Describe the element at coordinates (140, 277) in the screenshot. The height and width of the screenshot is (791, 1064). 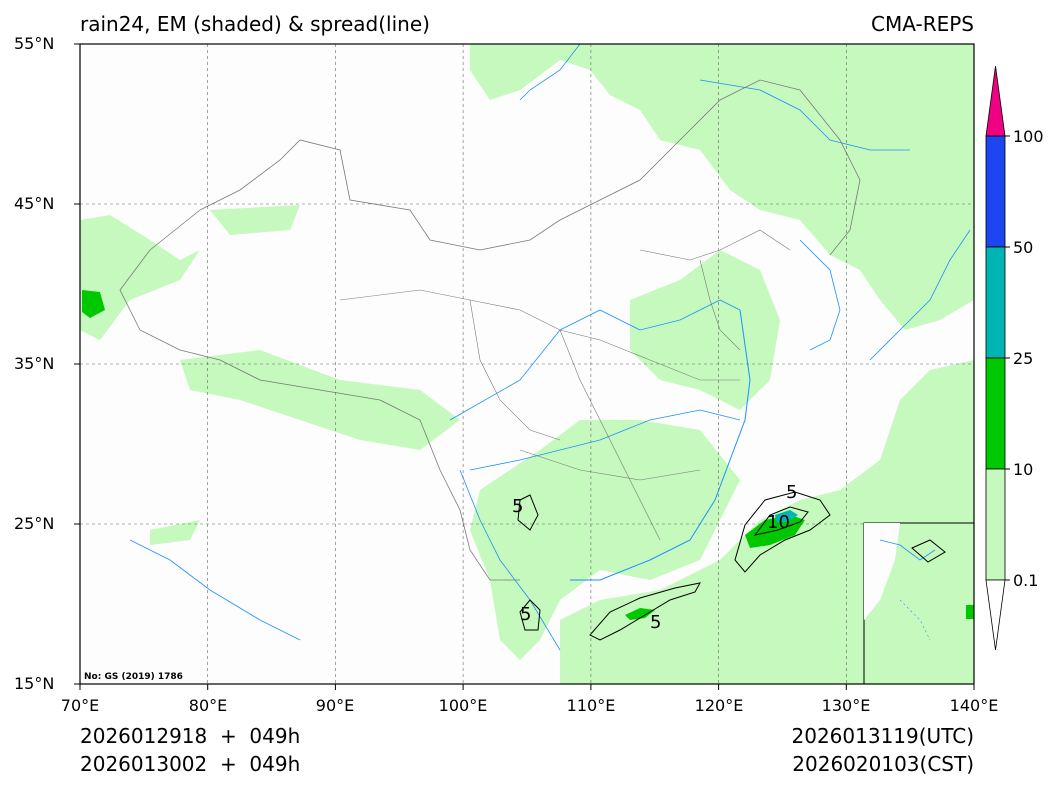
I see `rain-area-west` at that location.